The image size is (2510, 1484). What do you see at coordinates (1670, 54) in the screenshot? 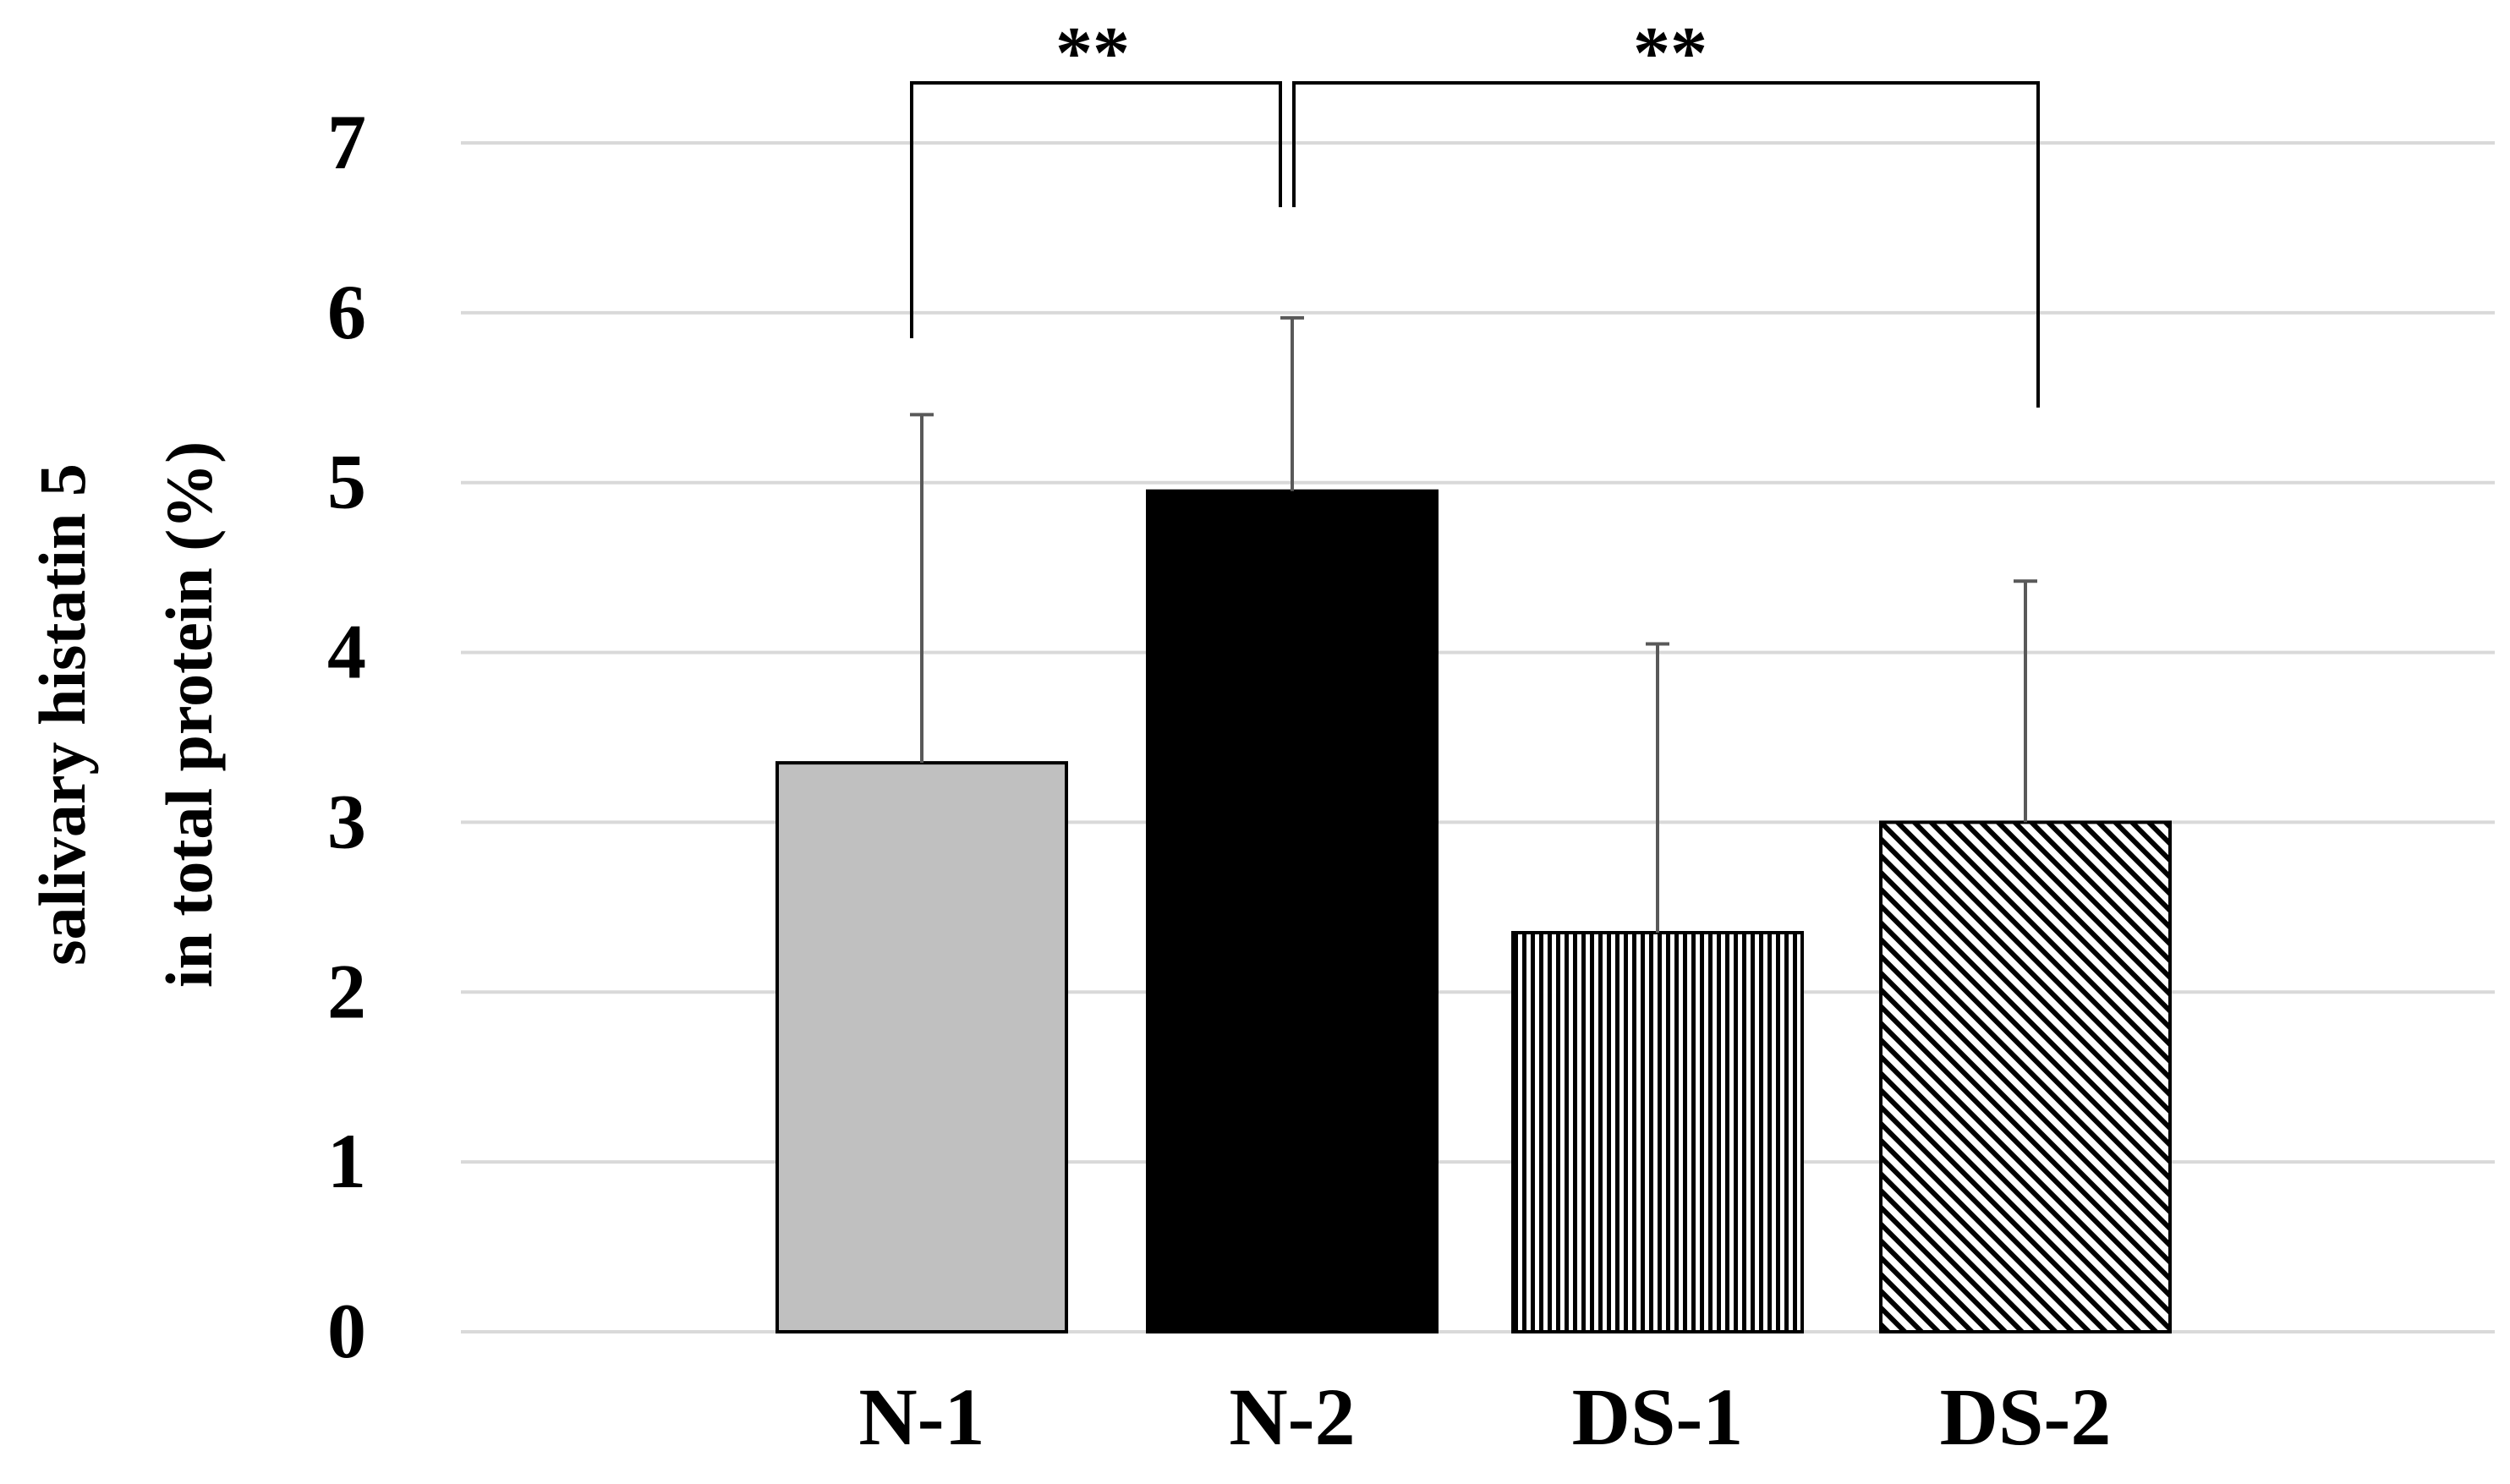
I see `significance-label-2: **` at bounding box center [1670, 54].